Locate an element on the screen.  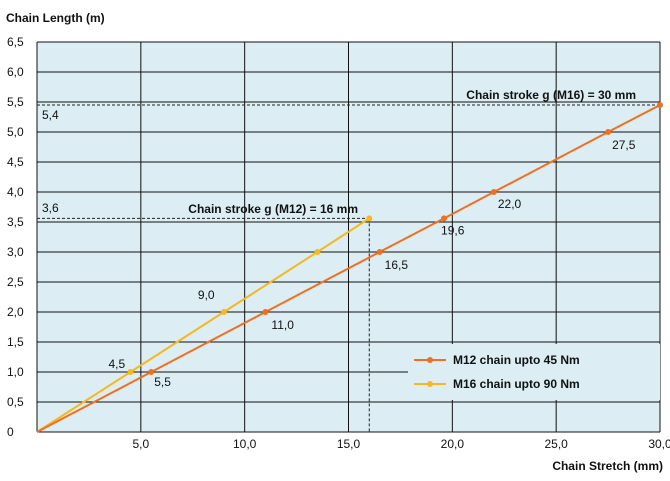
y-tick-label: 2,5 is located at coordinates (15, 282).